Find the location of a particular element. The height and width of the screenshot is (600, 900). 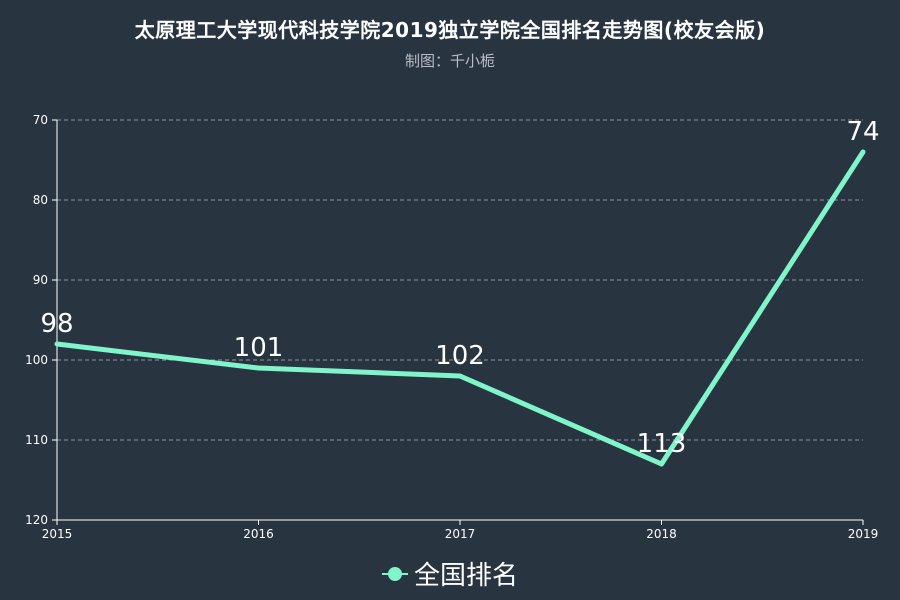

y-tick-label: 80 is located at coordinates (40, 200).